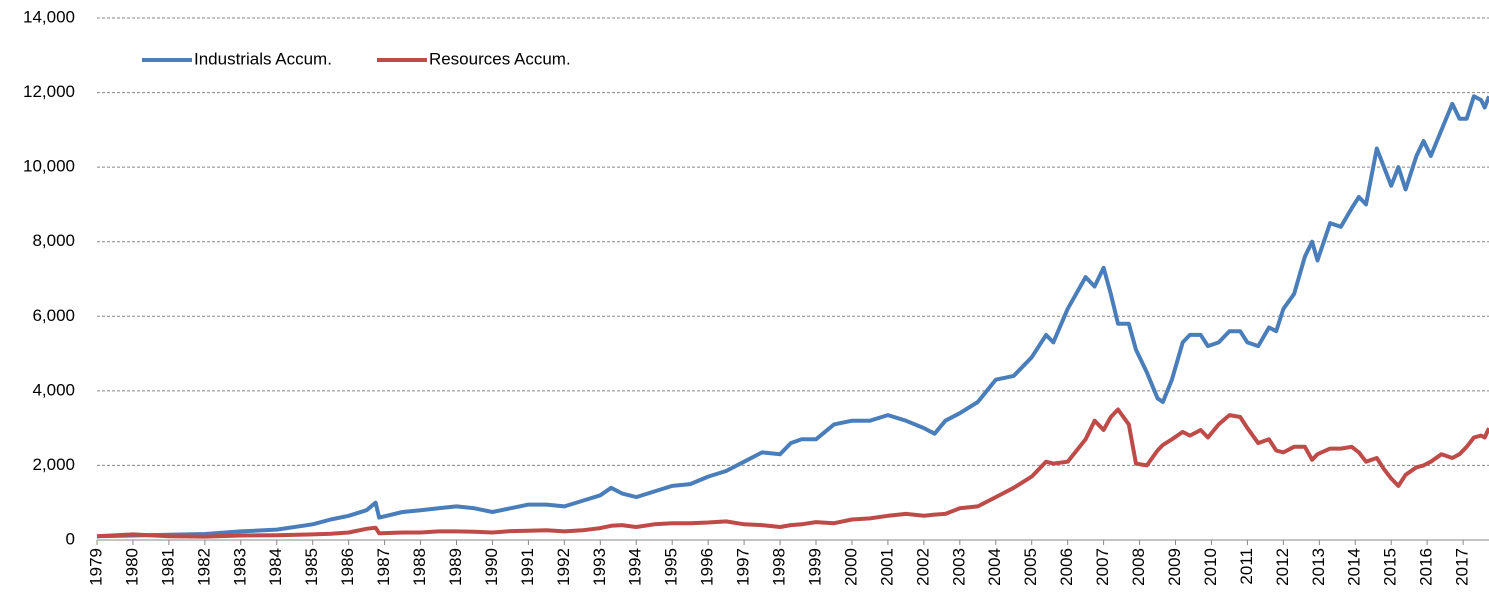 The width and height of the screenshot is (1489, 603). Describe the element at coordinates (1462, 567) in the screenshot. I see `x-tick-label: 2017` at that location.